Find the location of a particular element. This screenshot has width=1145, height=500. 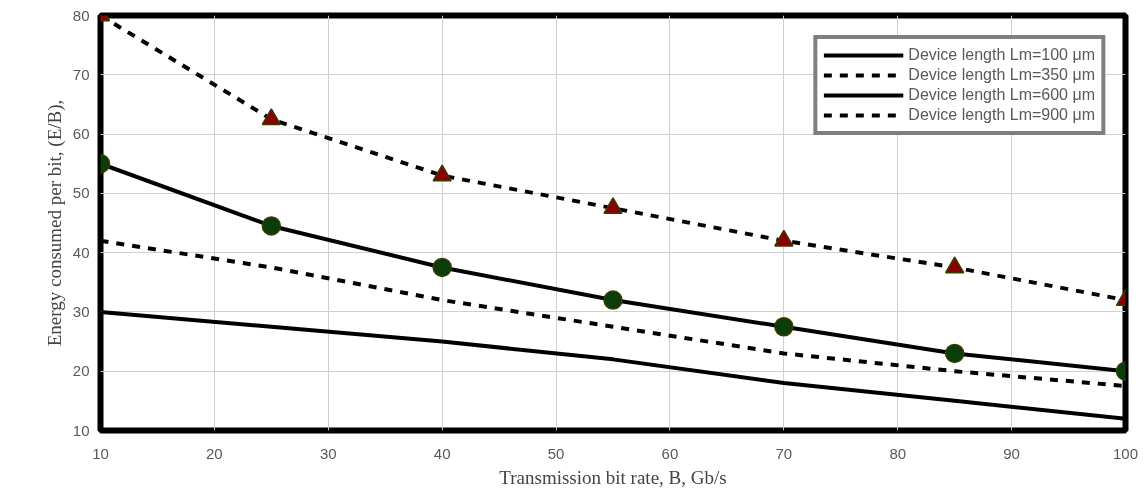

x-tick-label: 70 is located at coordinates (784, 453).